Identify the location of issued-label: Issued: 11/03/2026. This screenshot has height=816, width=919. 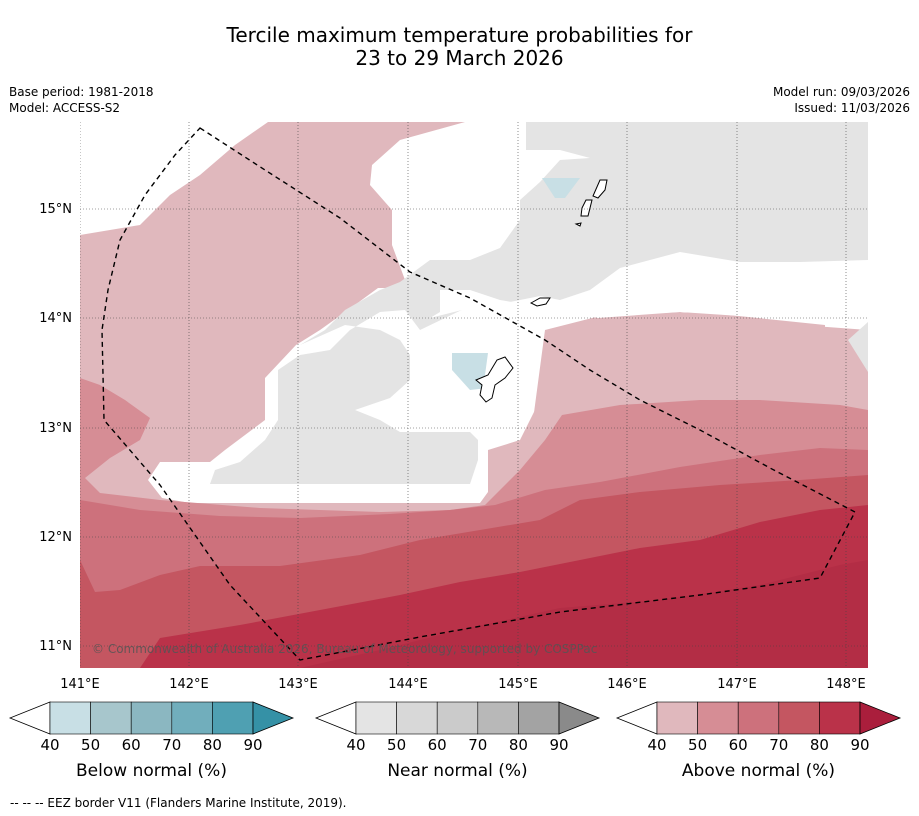
(852, 108).